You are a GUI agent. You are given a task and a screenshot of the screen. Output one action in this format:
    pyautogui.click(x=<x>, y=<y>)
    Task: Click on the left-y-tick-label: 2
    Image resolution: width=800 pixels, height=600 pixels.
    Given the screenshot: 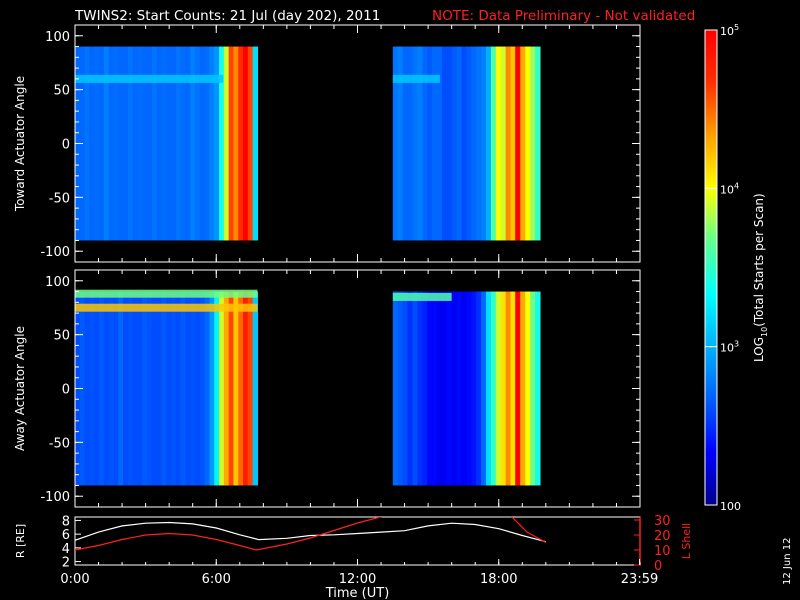 What is the action you would take?
    pyautogui.click(x=66, y=563)
    